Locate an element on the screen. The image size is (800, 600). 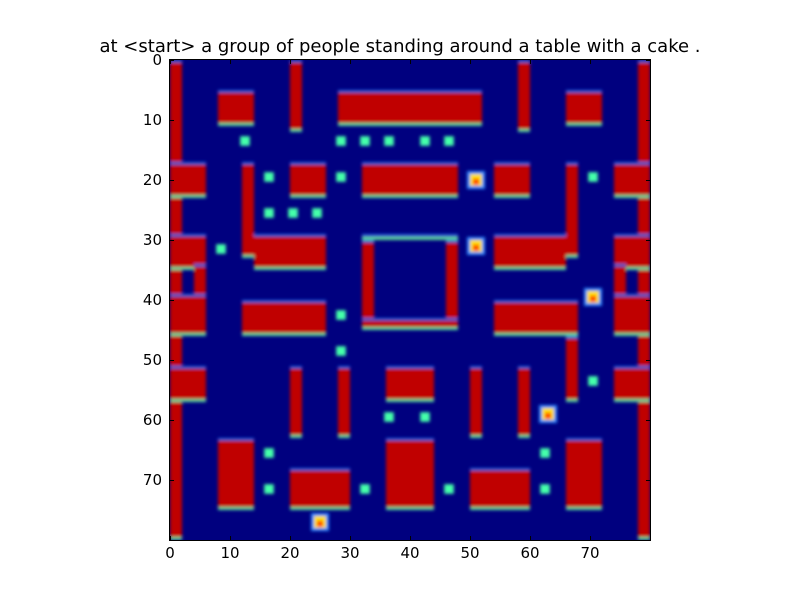
ghost-top-center is located at coordinates (476, 181).